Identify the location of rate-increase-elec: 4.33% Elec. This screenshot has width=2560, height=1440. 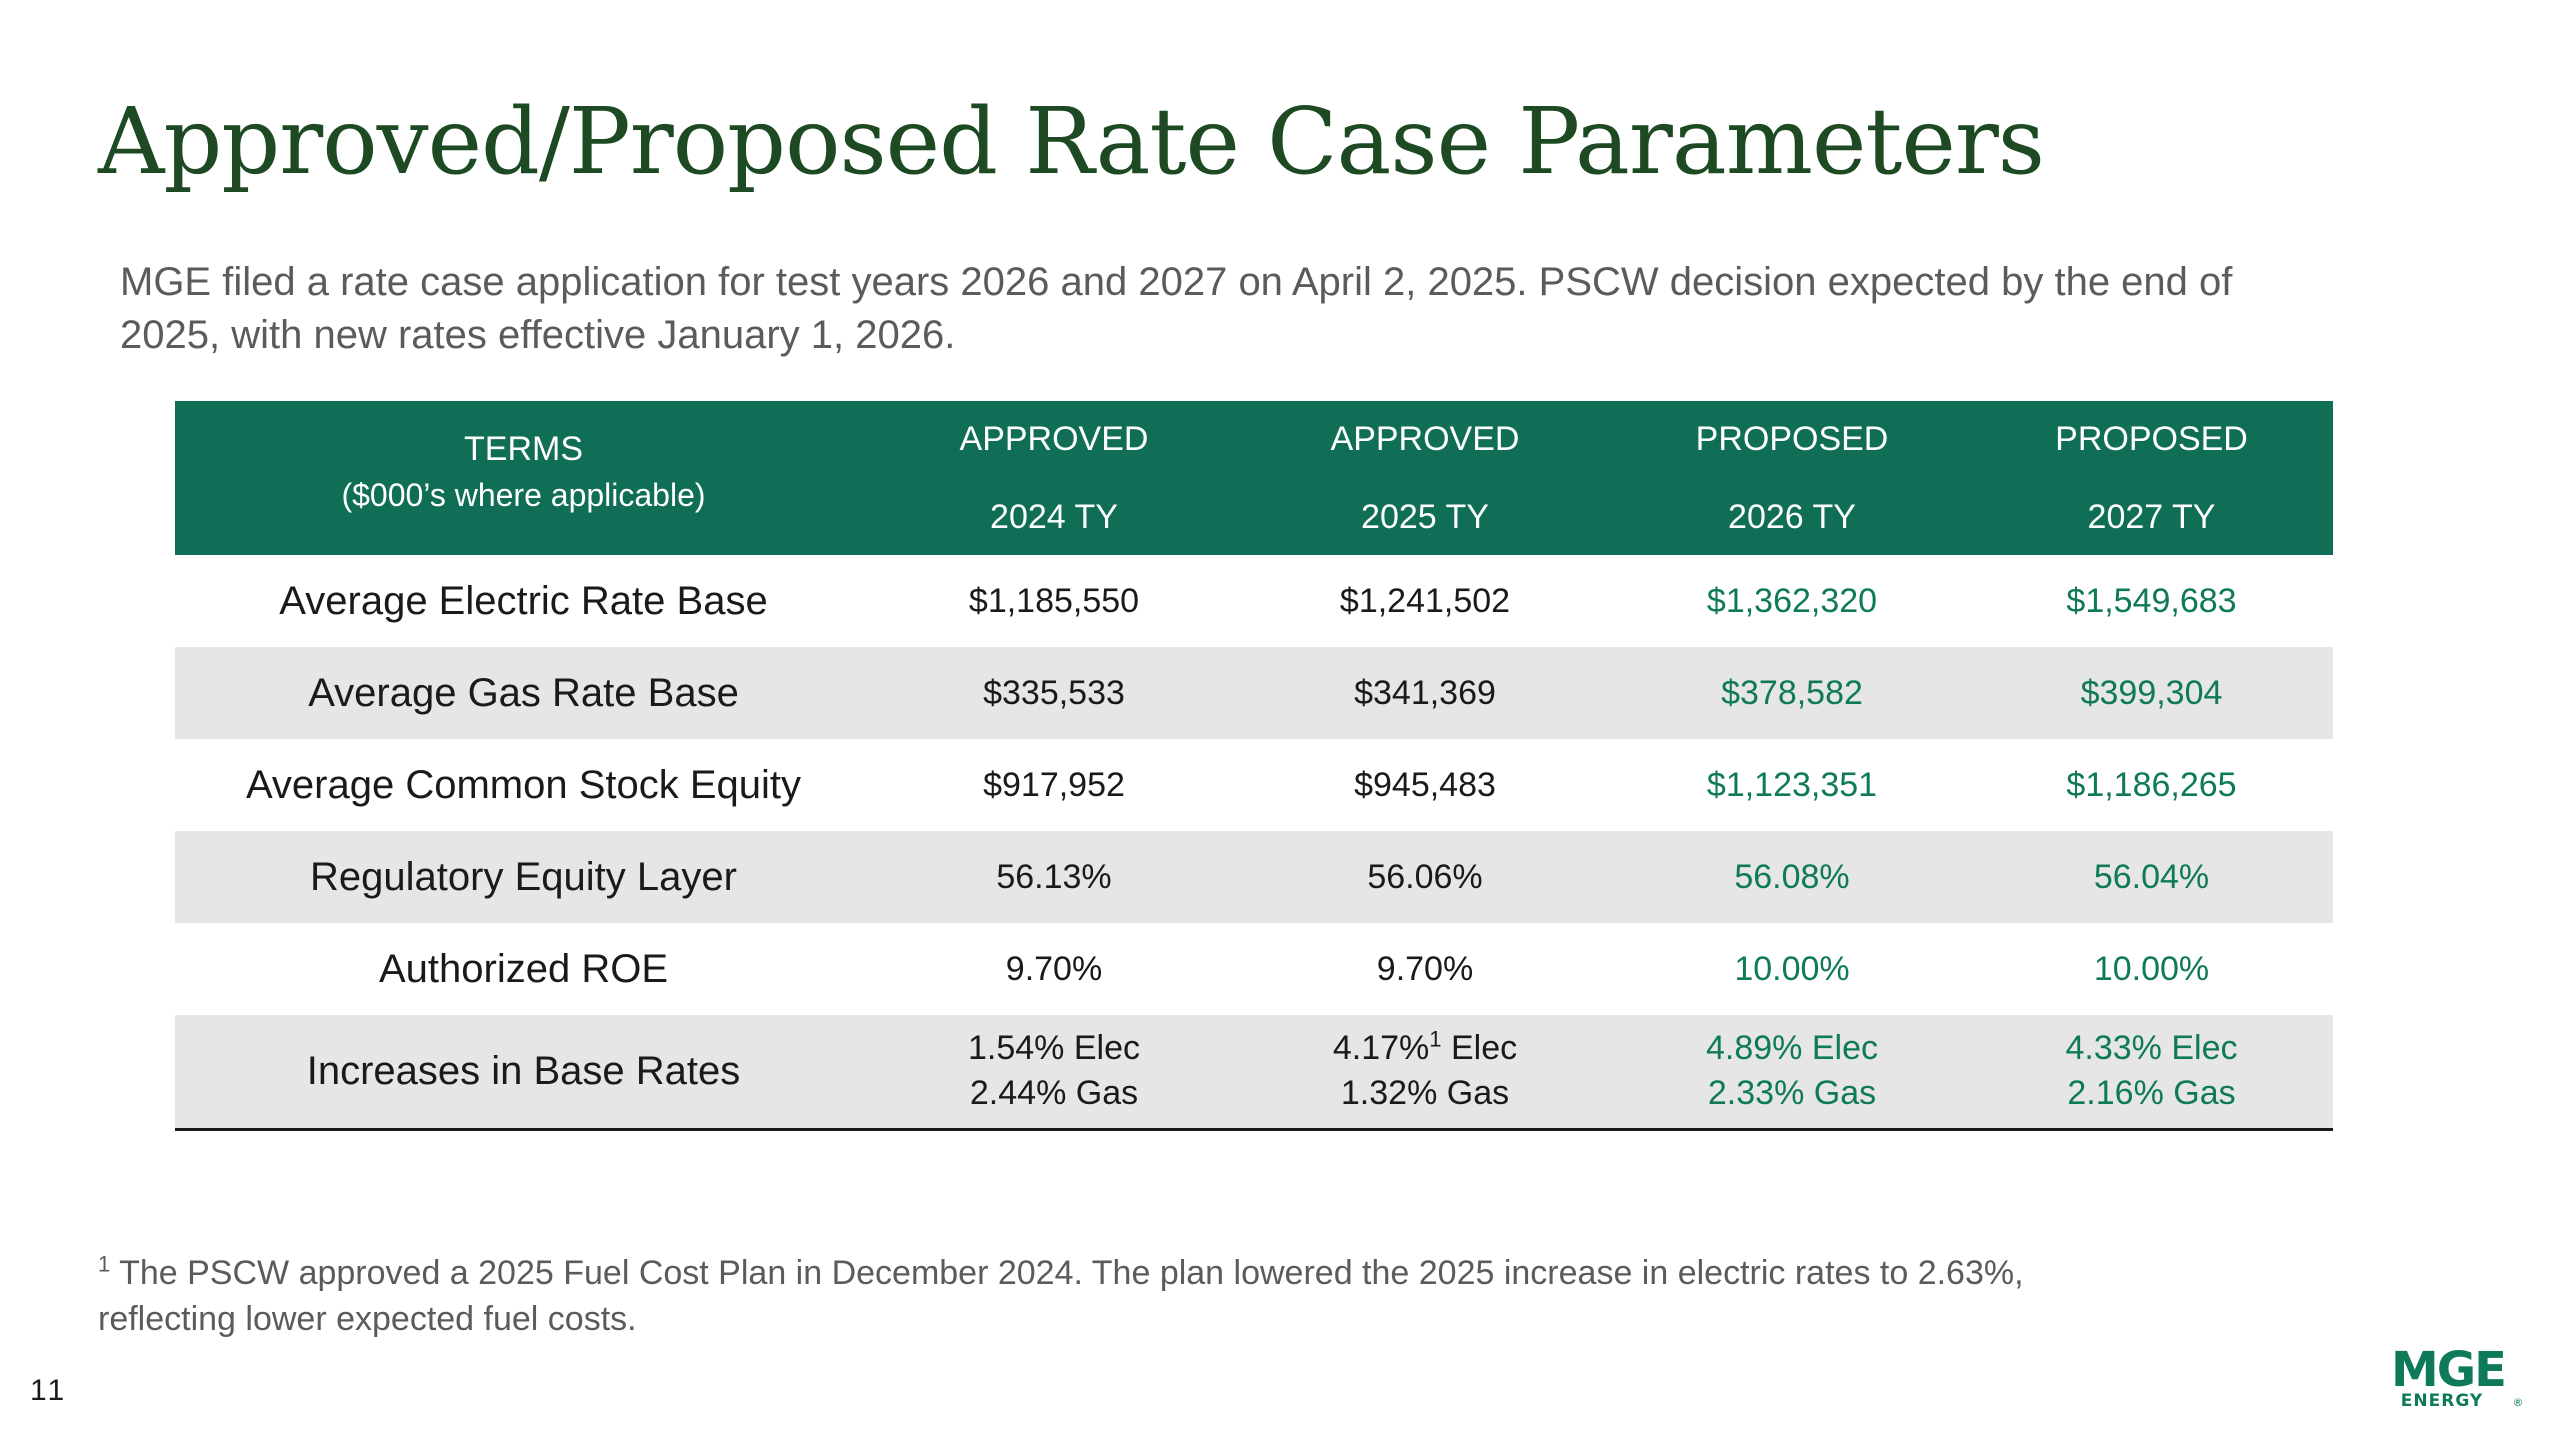
(2151, 1048).